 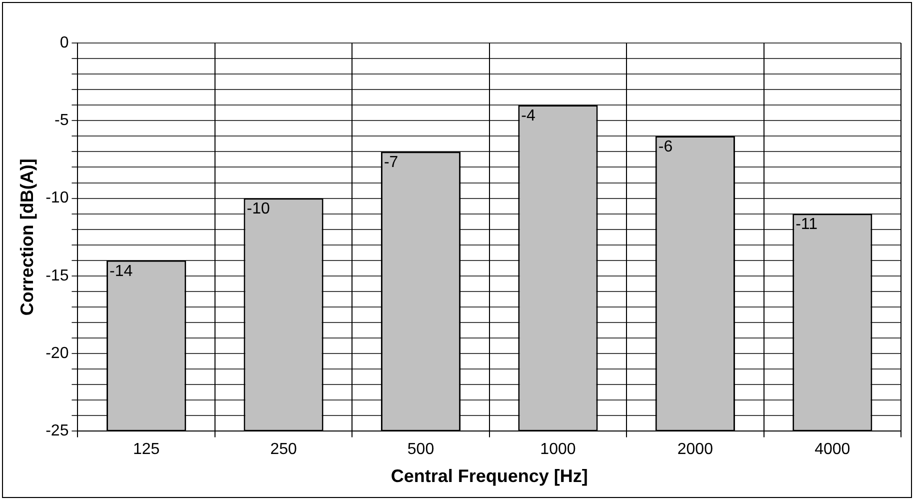 What do you see at coordinates (57, 431) in the screenshot?
I see `y-tick-label: -25` at bounding box center [57, 431].